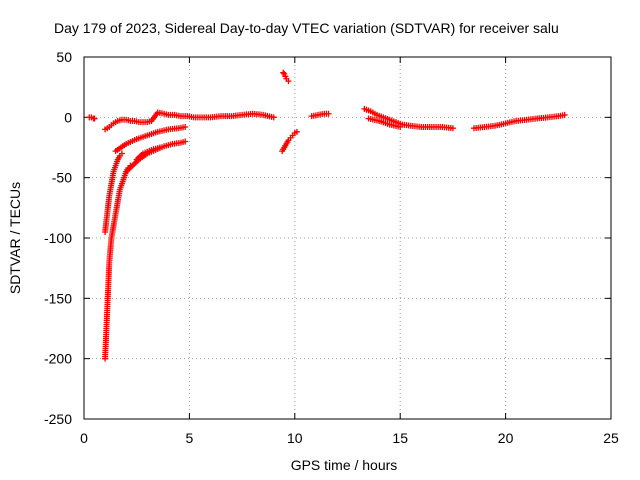 This screenshot has height=480, width=640. Describe the element at coordinates (344, 465) in the screenshot. I see `x-axis-label: GPS time / hours` at that location.